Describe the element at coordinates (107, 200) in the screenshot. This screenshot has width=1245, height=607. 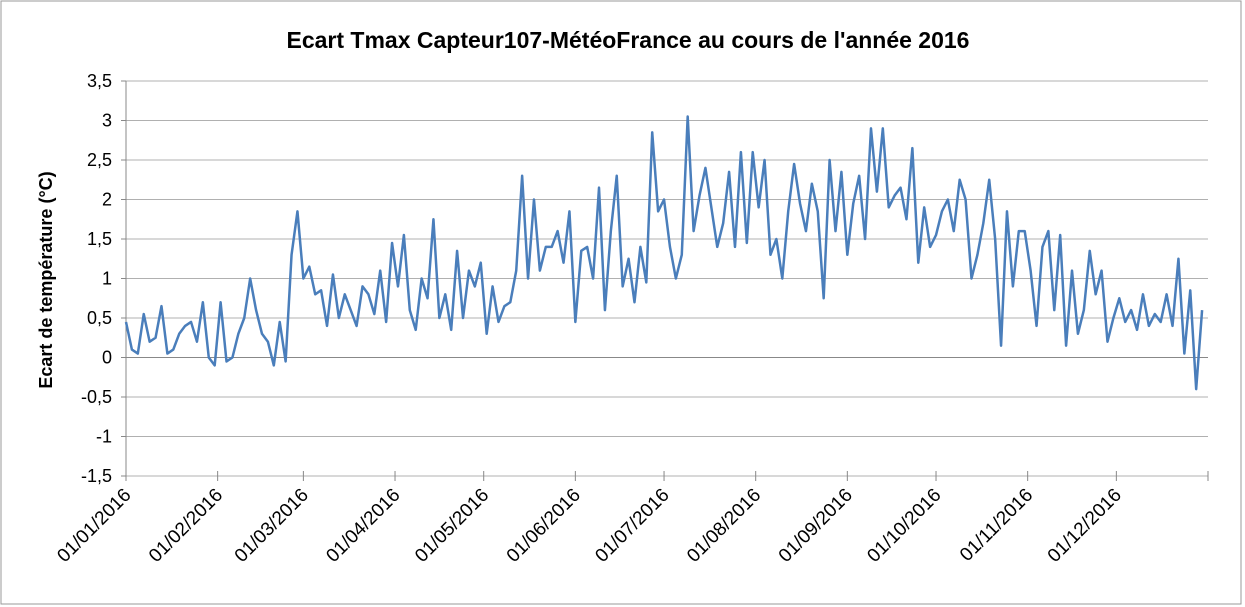
I see `y-tick-label: 2` at that location.